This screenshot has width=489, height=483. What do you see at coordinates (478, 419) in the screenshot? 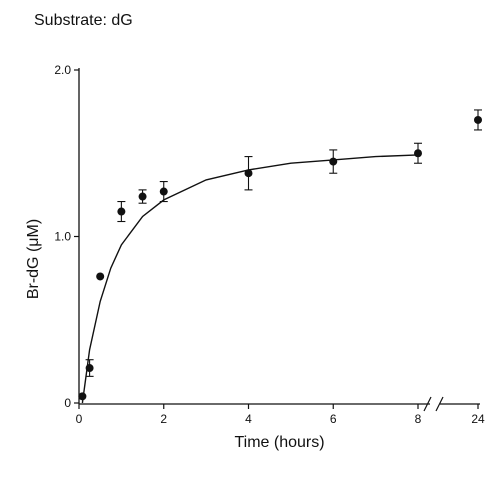
I see `x-tick-label: 24` at bounding box center [478, 419].